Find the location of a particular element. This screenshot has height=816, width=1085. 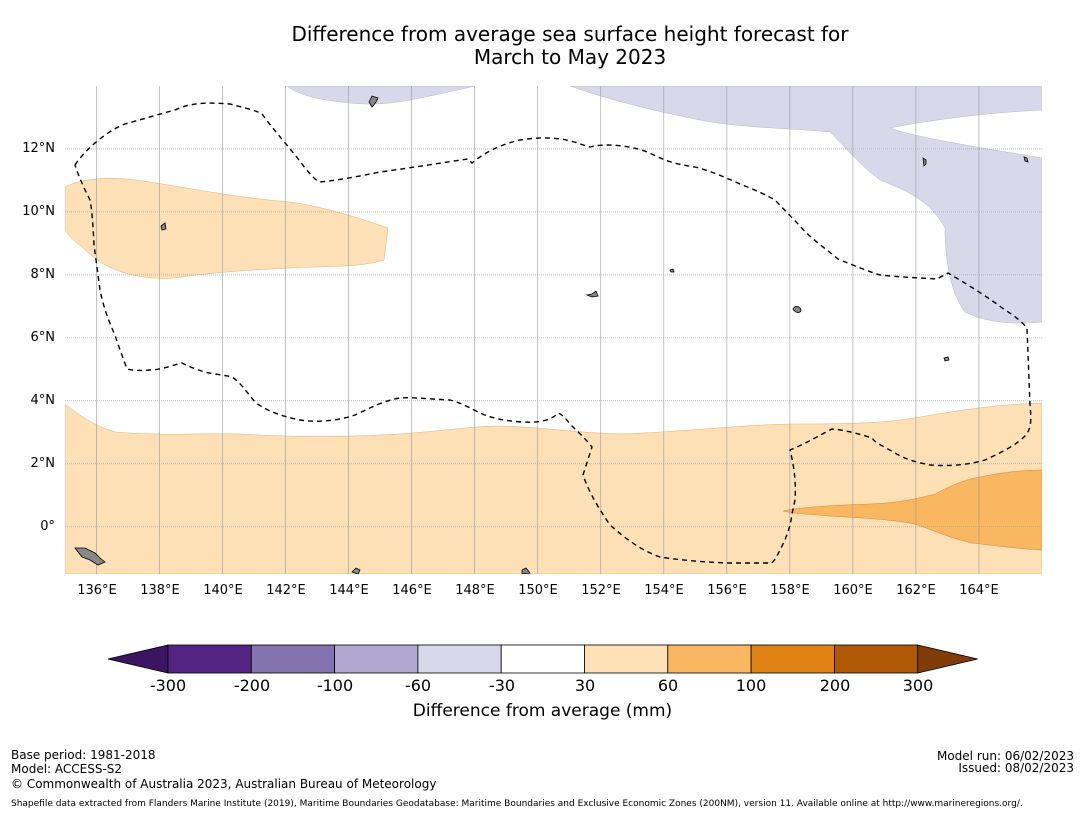

colorbar-tick-label: 60 is located at coordinates (668, 685).